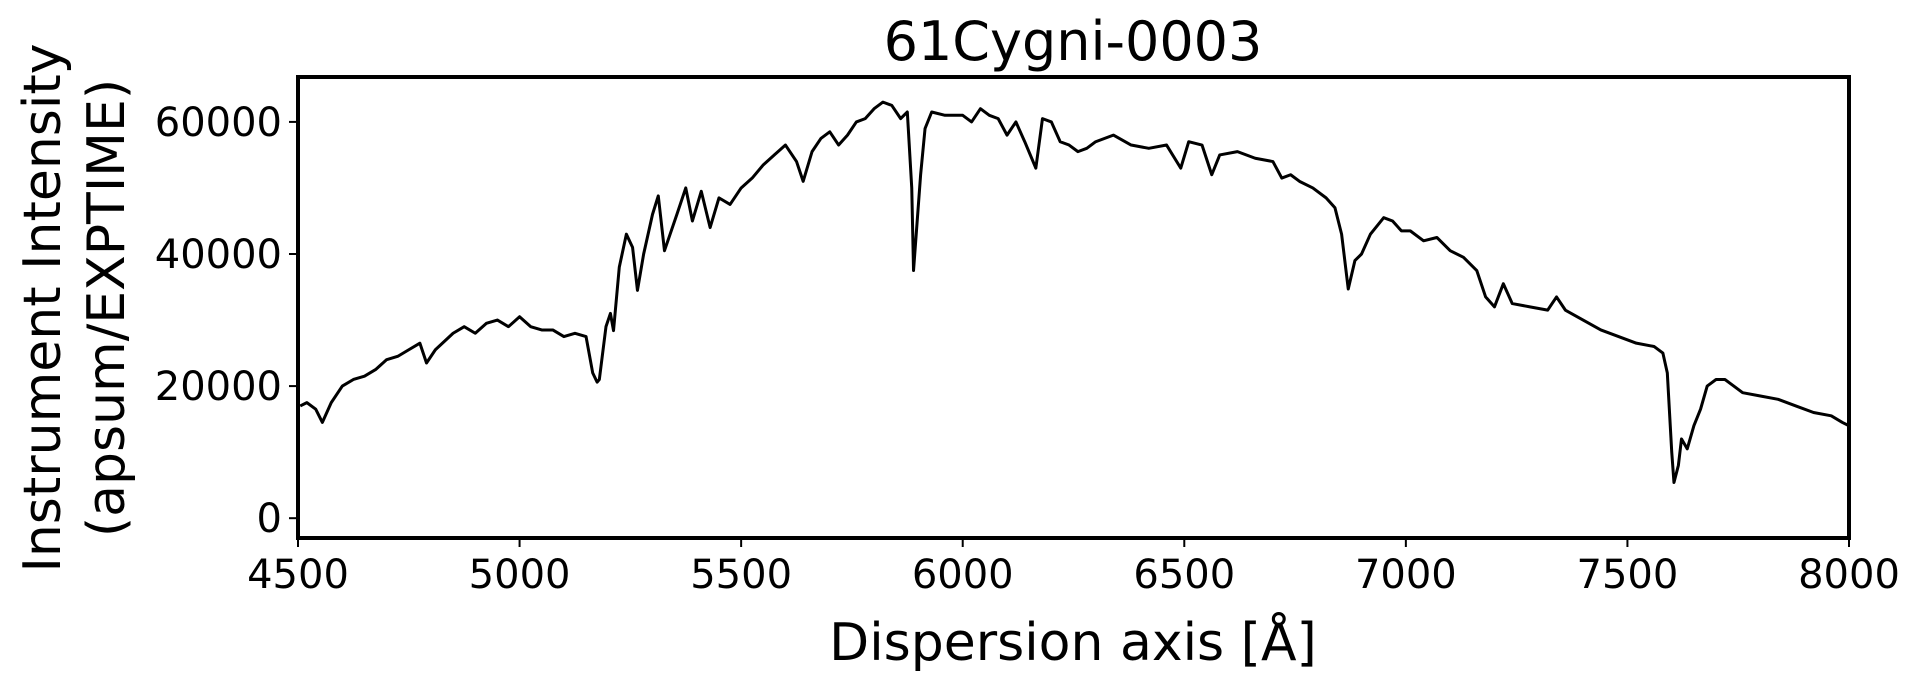 The width and height of the screenshot is (1922, 698). Describe the element at coordinates (1073, 41) in the screenshot. I see `chart-title: 61Cygni-0003` at that location.